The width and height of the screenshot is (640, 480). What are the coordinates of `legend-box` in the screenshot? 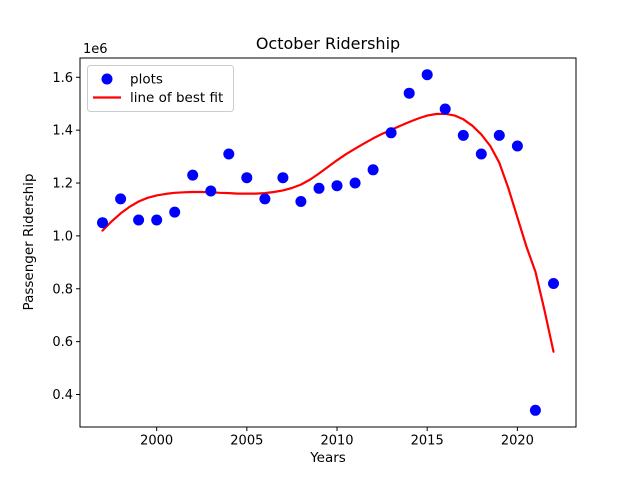 It's located at (160, 88).